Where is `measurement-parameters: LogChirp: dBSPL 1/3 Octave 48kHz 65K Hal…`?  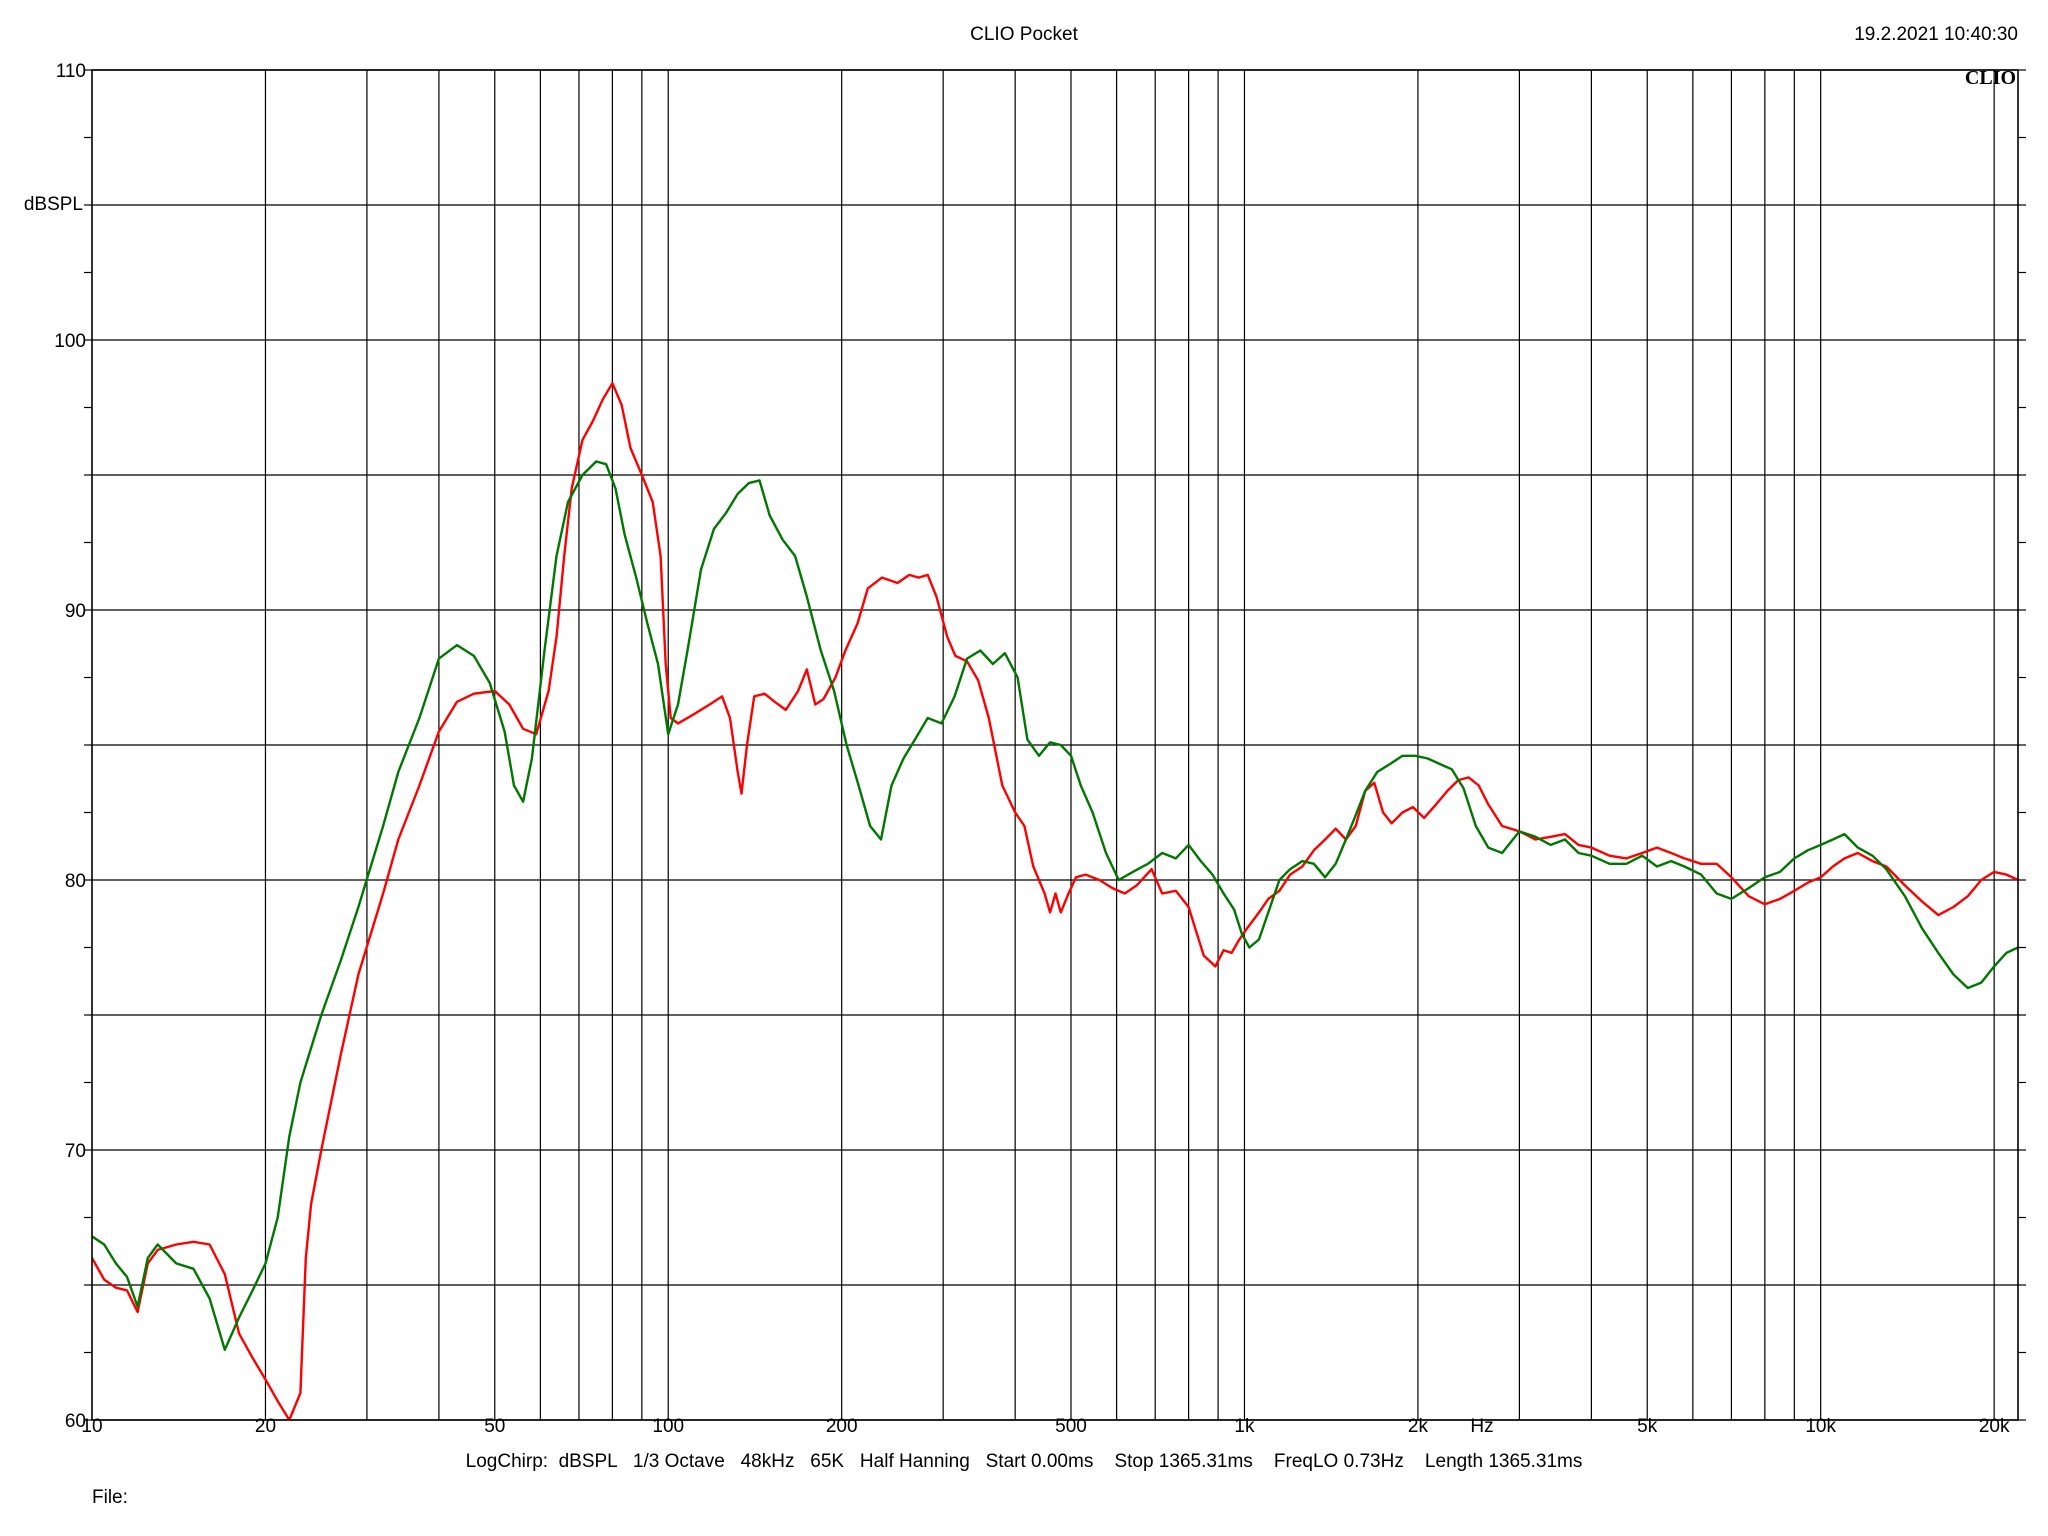 measurement-parameters: LogChirp: dBSPL 1/3 Octave 48kHz 65K Hal… is located at coordinates (1024, 1461).